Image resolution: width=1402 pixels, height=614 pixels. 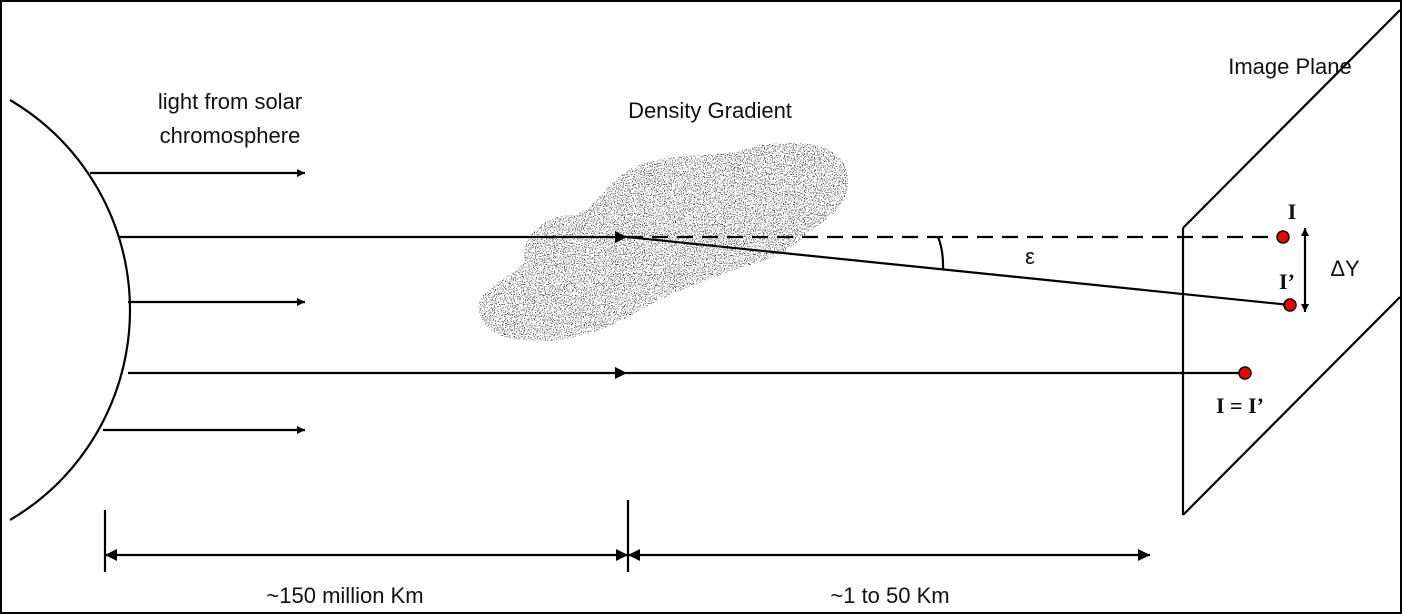 I want to click on point-label: I, so click(x=1292, y=211).